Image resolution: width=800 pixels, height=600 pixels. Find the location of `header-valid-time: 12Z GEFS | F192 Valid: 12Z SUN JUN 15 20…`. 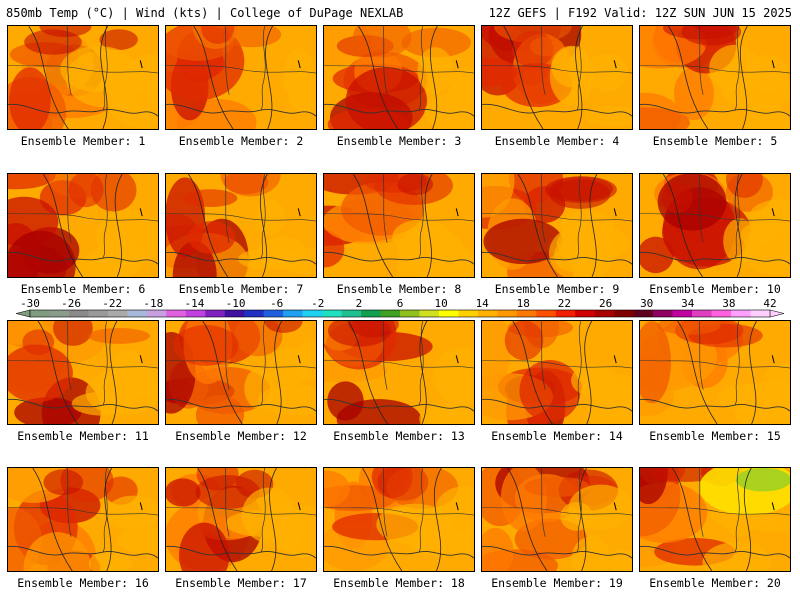

header-valid-time: 12Z GEFS | F192 Valid: 12Z SUN JUN 15 20… is located at coordinates (640, 13).